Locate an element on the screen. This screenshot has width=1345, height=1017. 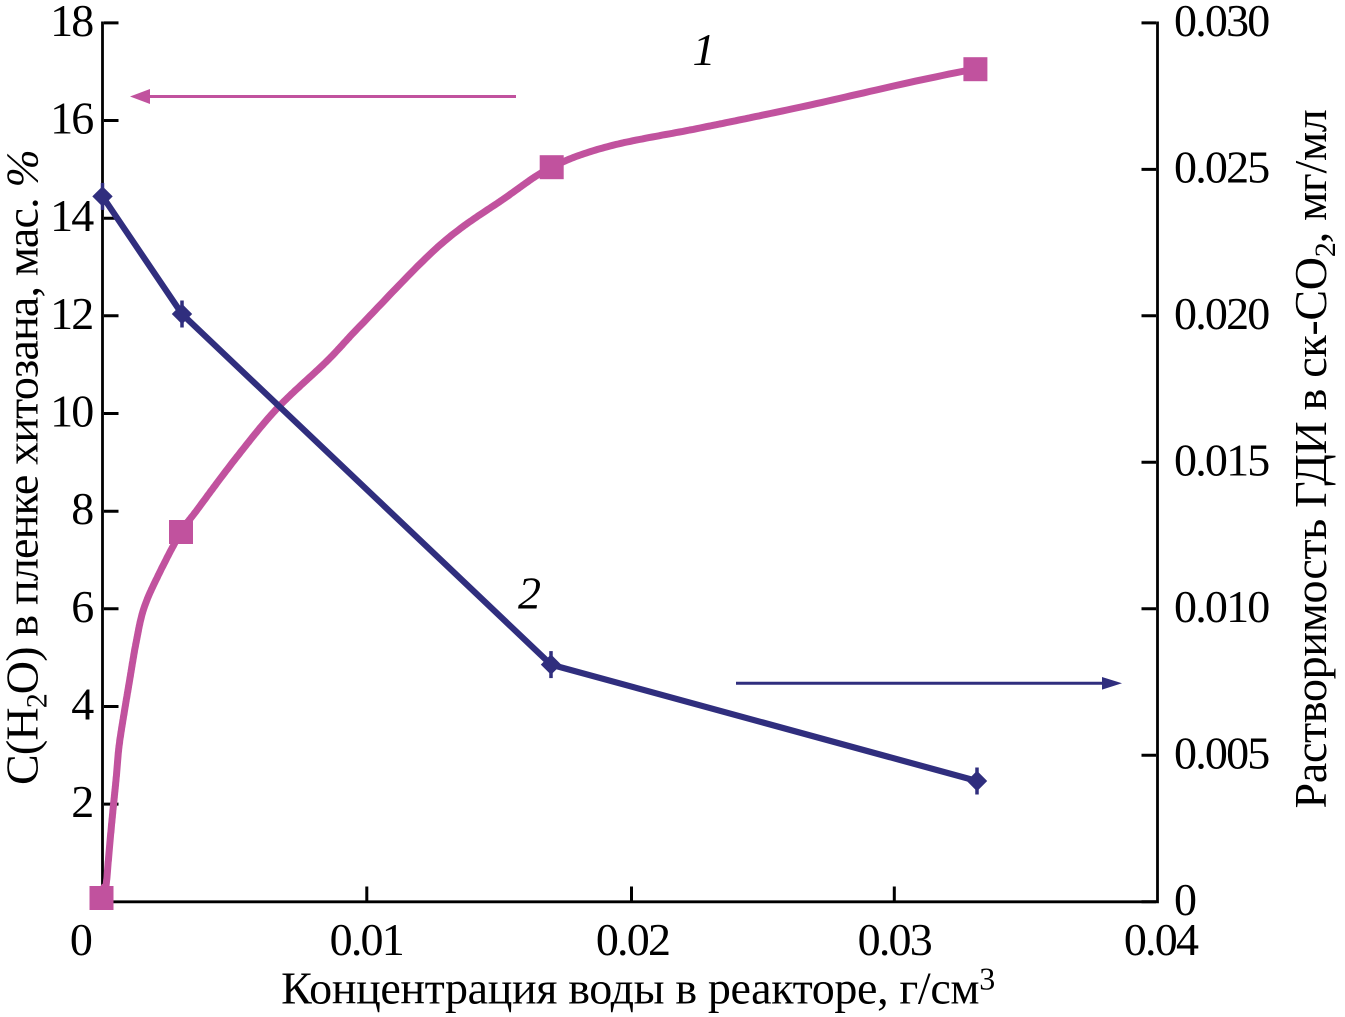
svg-text: 4 is located at coordinates (82, 704).